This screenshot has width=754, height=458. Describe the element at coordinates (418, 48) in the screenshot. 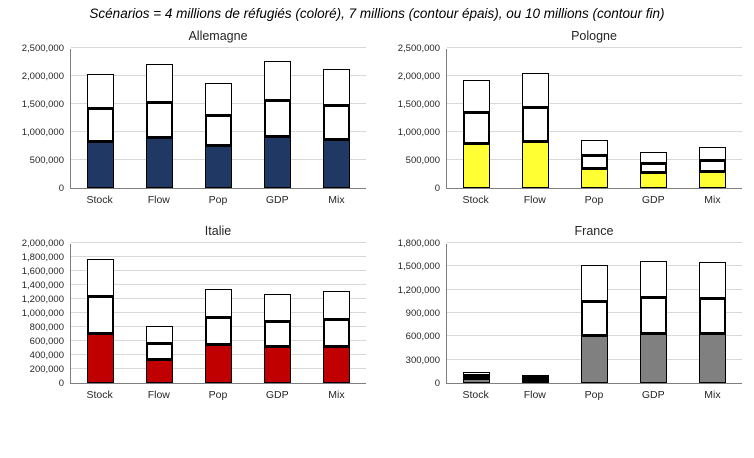

I see `y-tick-label: 2,500,000` at that location.